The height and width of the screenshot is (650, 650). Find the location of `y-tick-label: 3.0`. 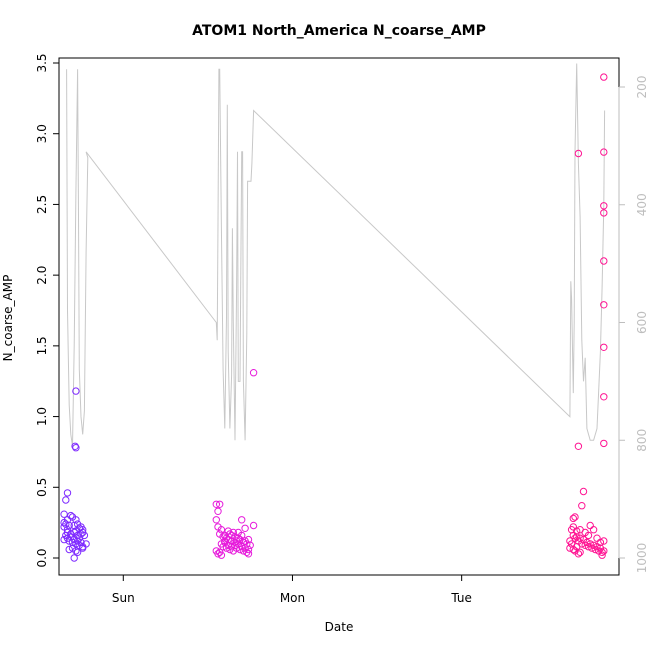

y-tick-label: 3.0 is located at coordinates (42, 133).